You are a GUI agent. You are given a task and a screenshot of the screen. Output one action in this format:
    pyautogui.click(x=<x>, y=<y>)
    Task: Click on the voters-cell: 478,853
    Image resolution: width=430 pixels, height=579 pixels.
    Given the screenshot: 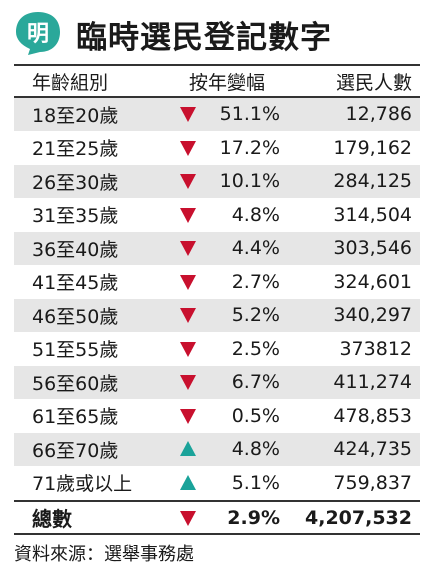 What is the action you would take?
    pyautogui.click(x=372, y=415)
    